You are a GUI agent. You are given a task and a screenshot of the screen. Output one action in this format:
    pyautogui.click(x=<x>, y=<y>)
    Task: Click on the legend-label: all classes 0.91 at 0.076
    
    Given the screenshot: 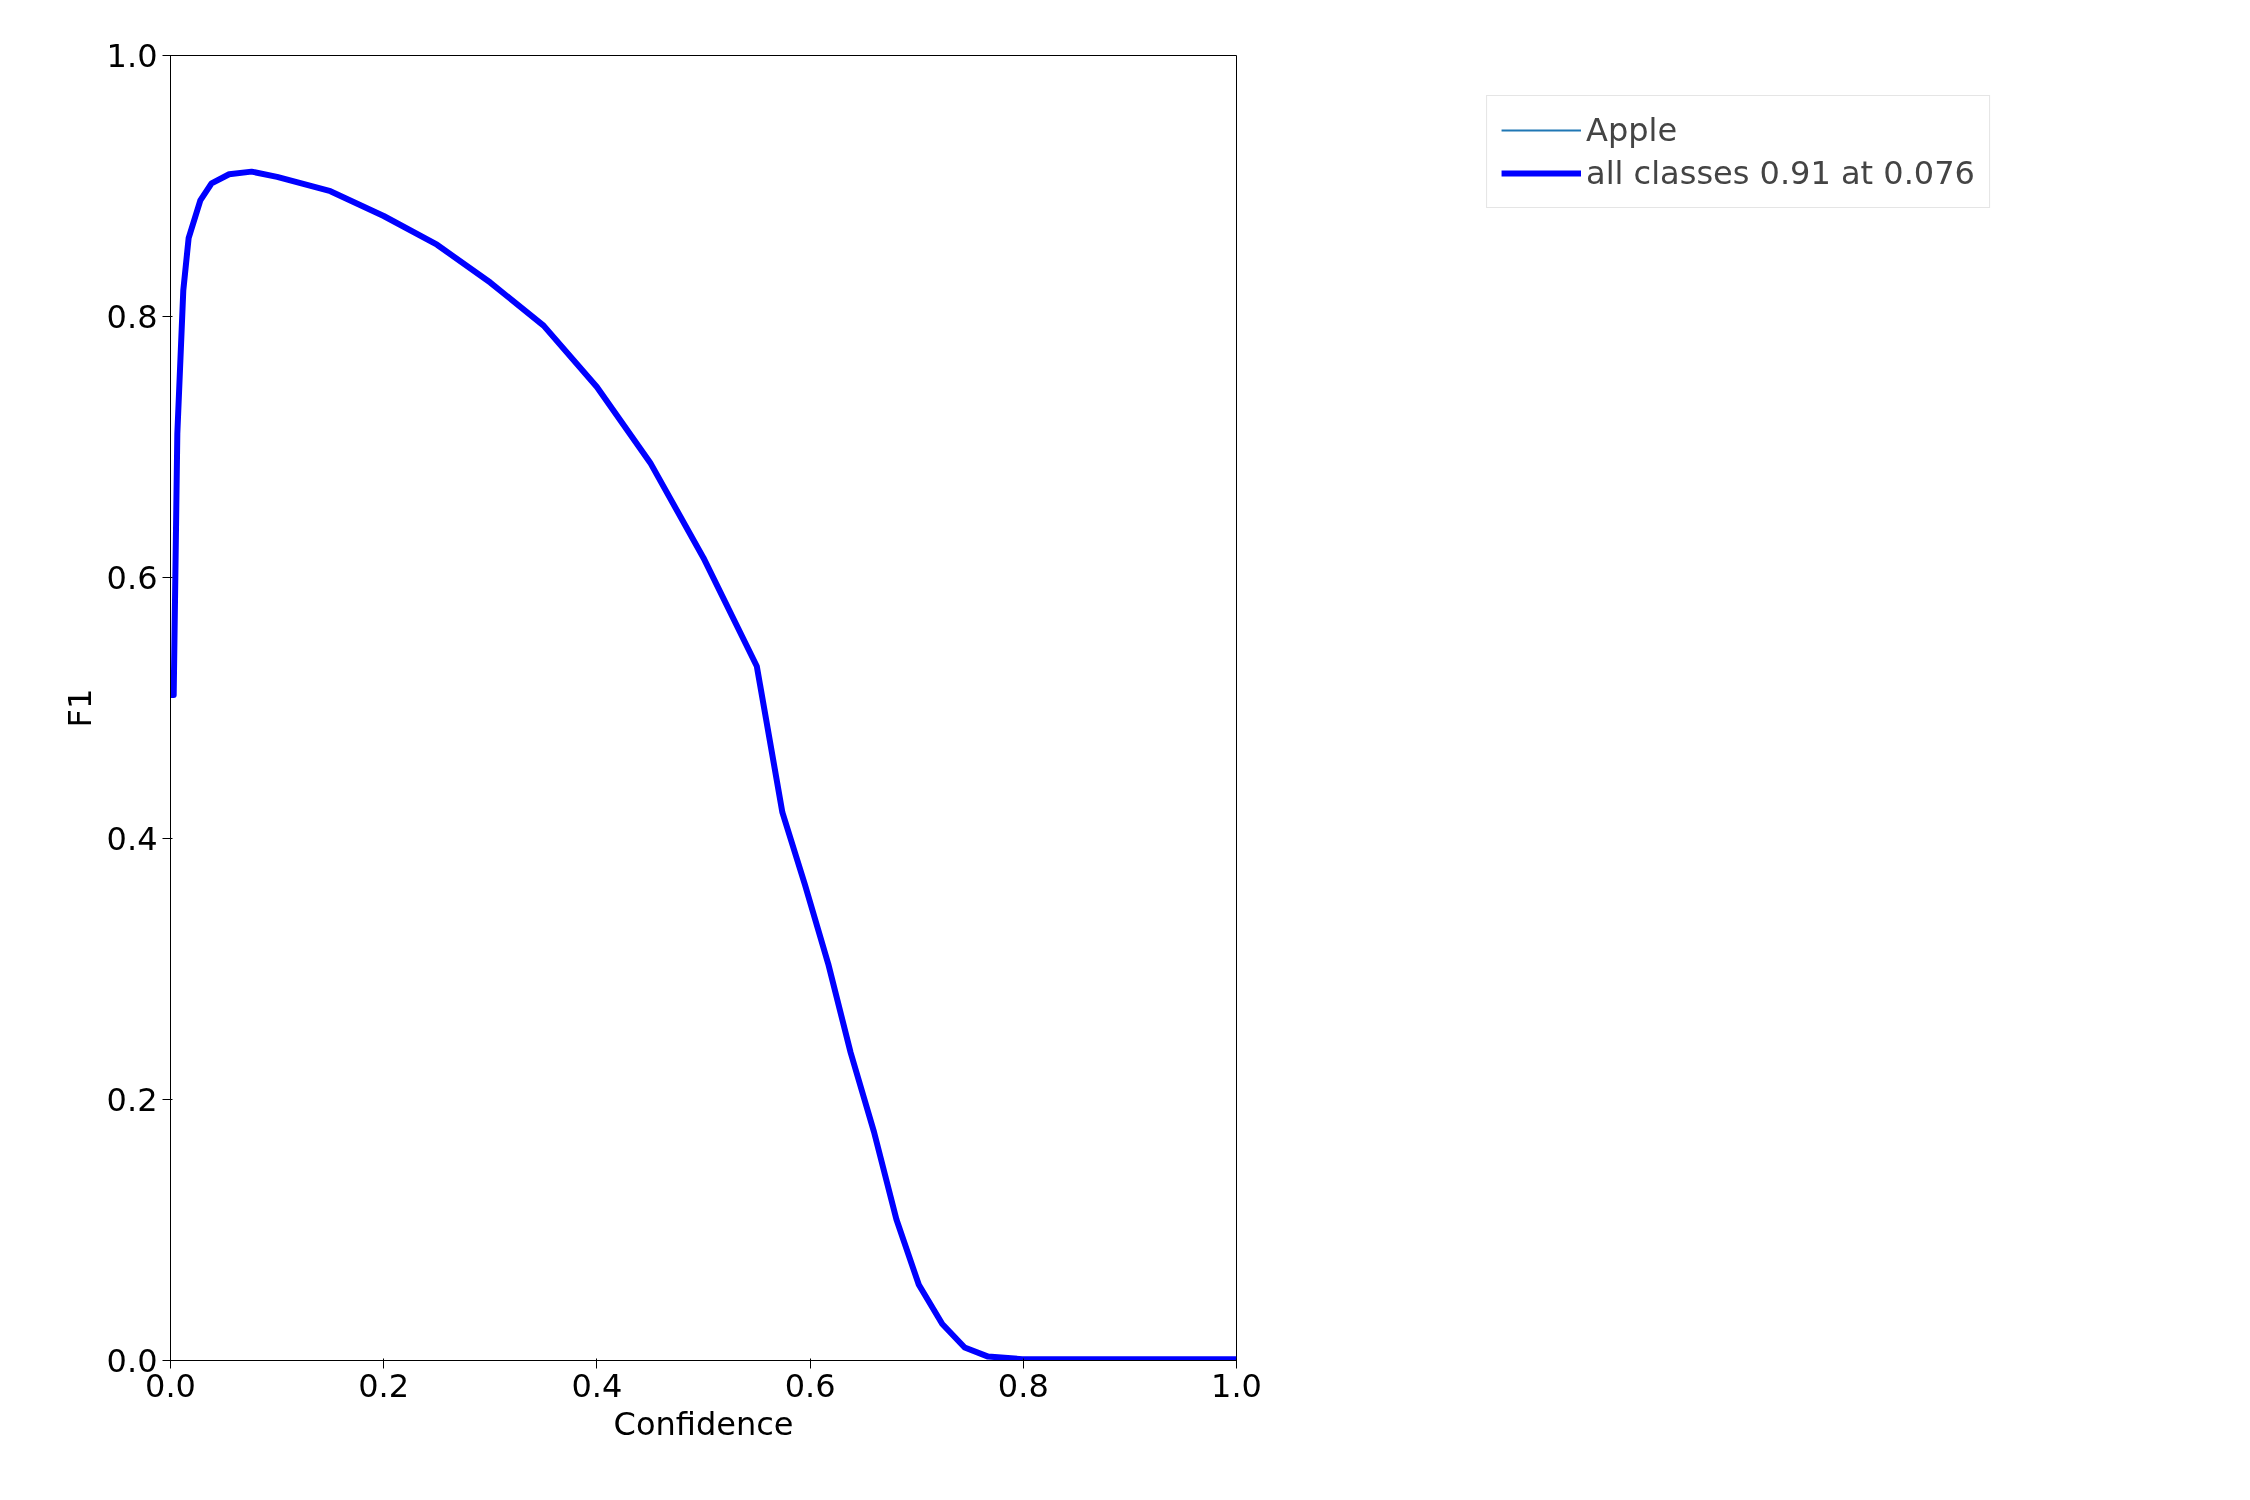 What is the action you would take?
    pyautogui.click(x=1780, y=173)
    